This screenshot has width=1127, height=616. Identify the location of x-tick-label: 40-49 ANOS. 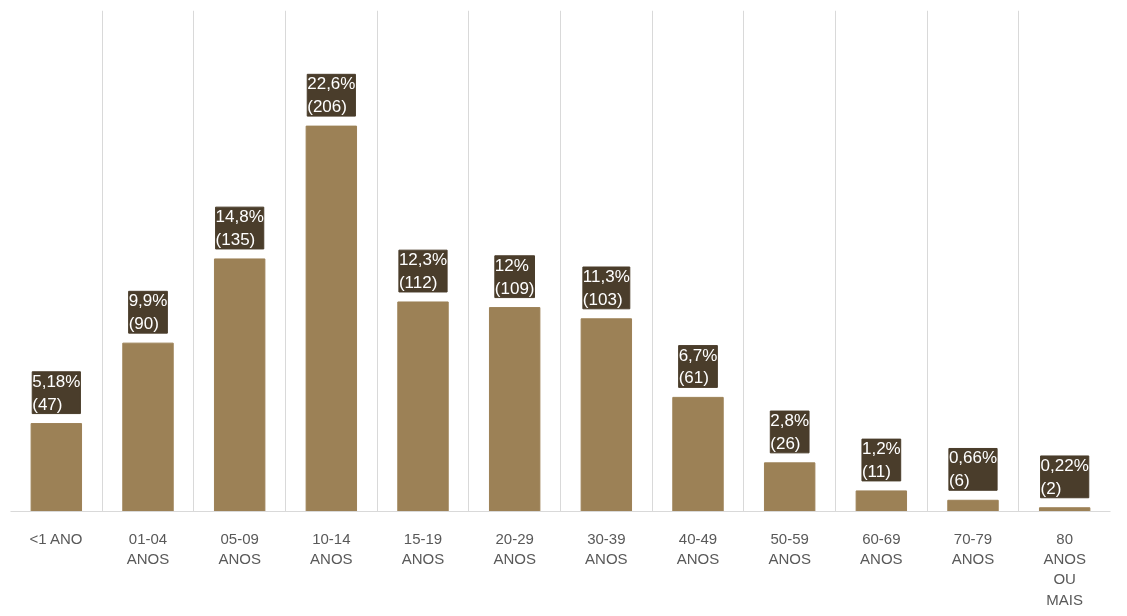
(698, 548).